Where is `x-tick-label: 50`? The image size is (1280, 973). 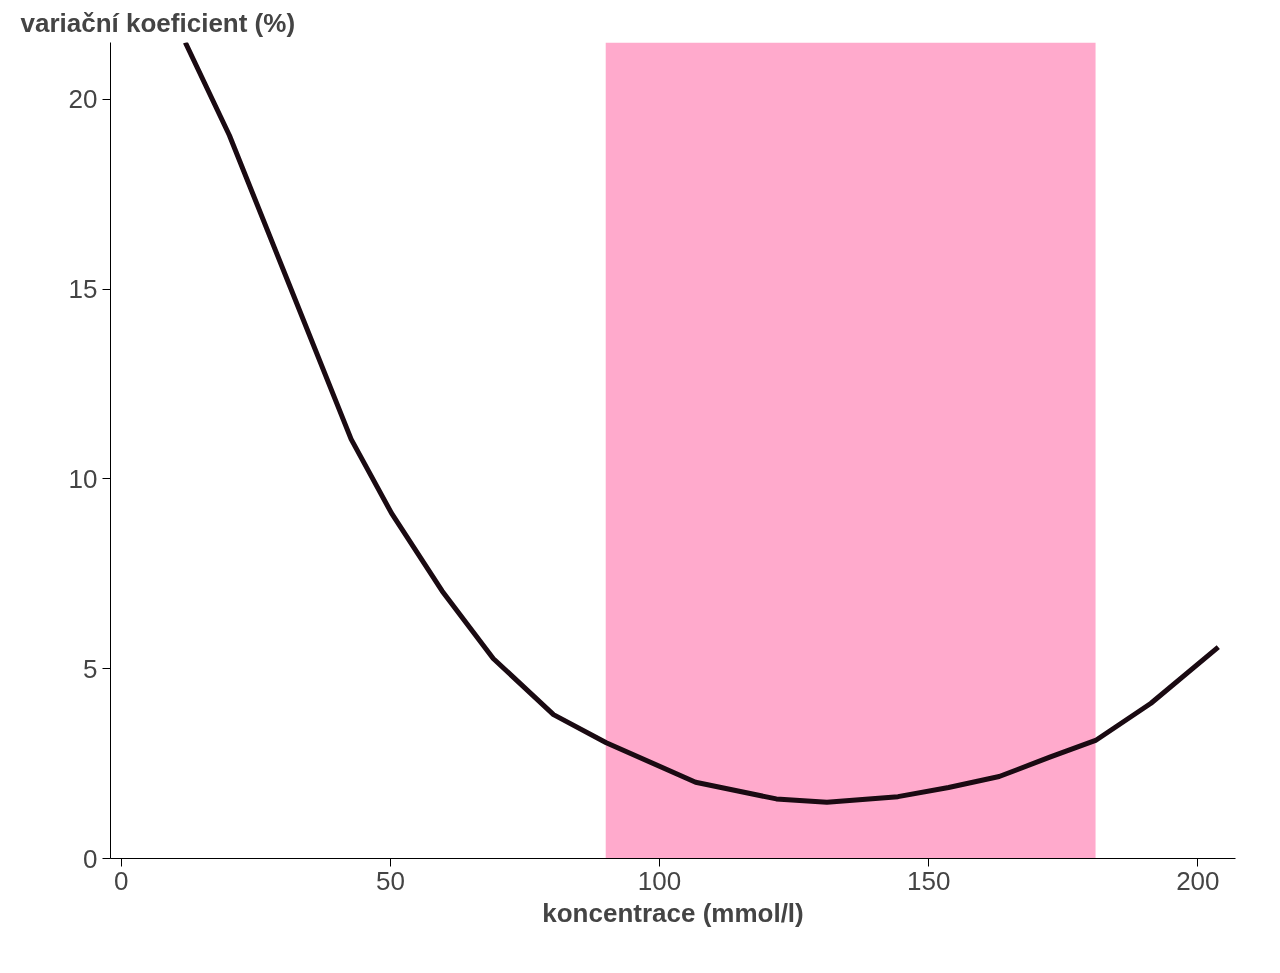 x-tick-label: 50 is located at coordinates (390, 880).